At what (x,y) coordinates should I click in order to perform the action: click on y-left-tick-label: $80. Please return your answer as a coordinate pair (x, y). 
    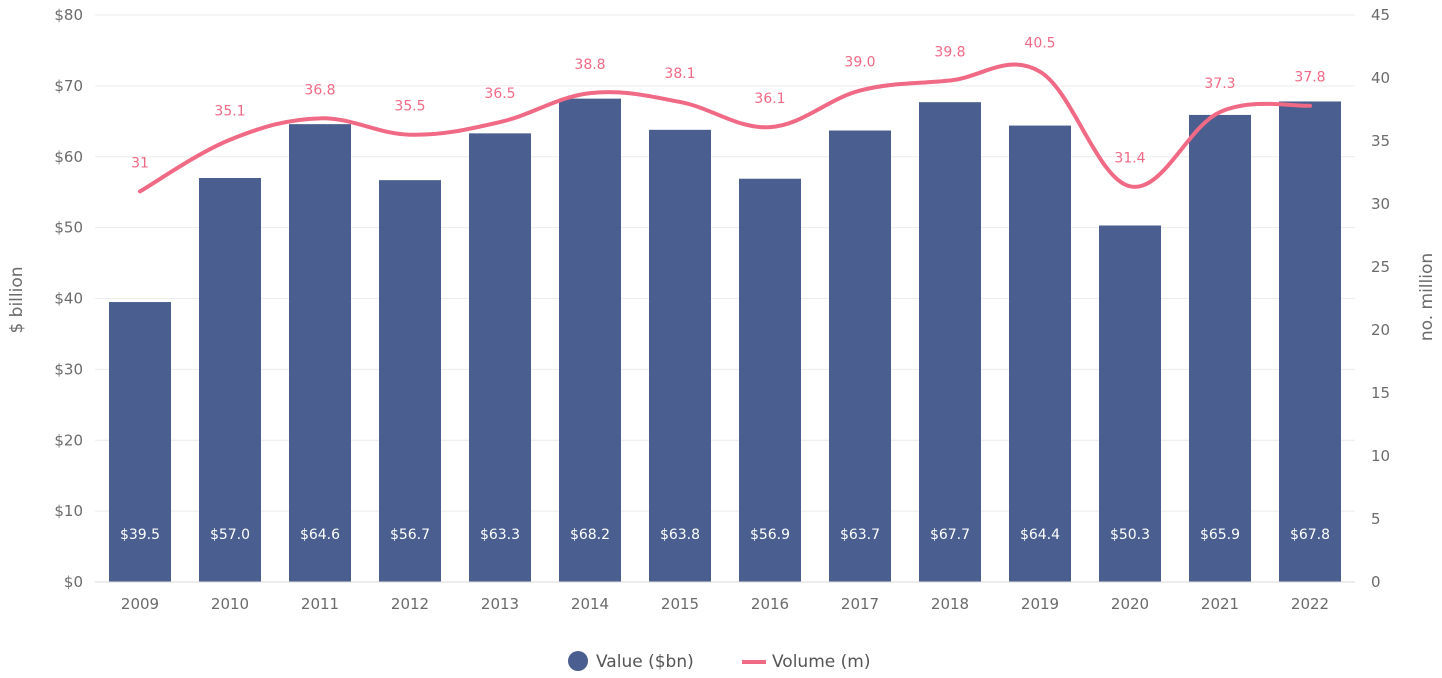
    Looking at the image, I should click on (68, 15).